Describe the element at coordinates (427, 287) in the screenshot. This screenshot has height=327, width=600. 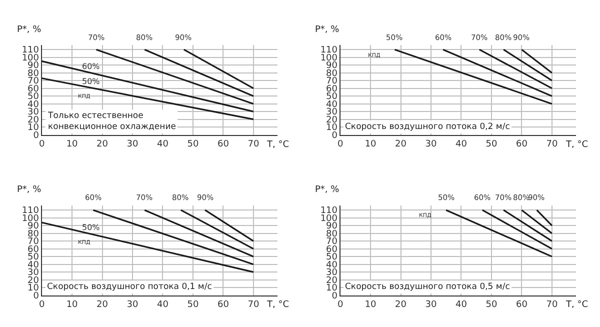
I see `annotation: Скорость воздушного потока 0,5 м/с` at that location.